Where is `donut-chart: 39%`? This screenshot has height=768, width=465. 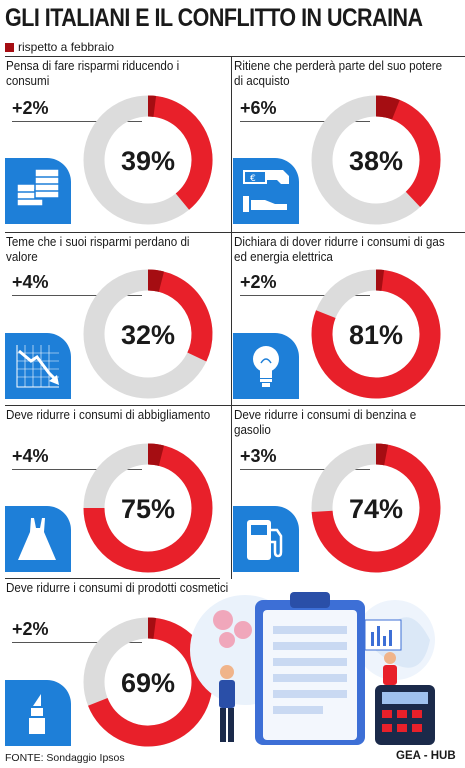 donut-chart: 39% is located at coordinates (148, 160).